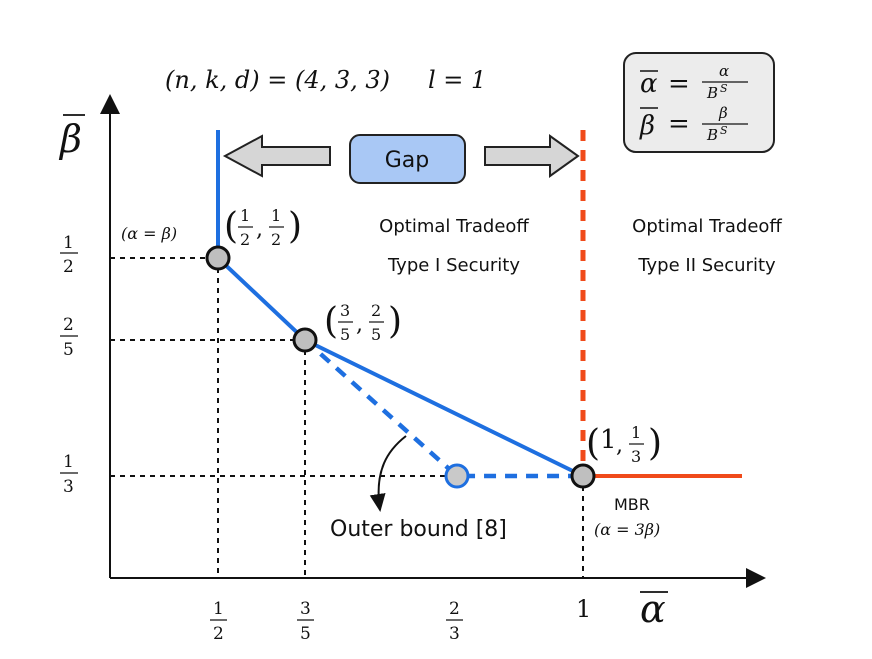 The width and height of the screenshot is (872, 659). I want to click on x-tick-one: 1, so click(583, 609).